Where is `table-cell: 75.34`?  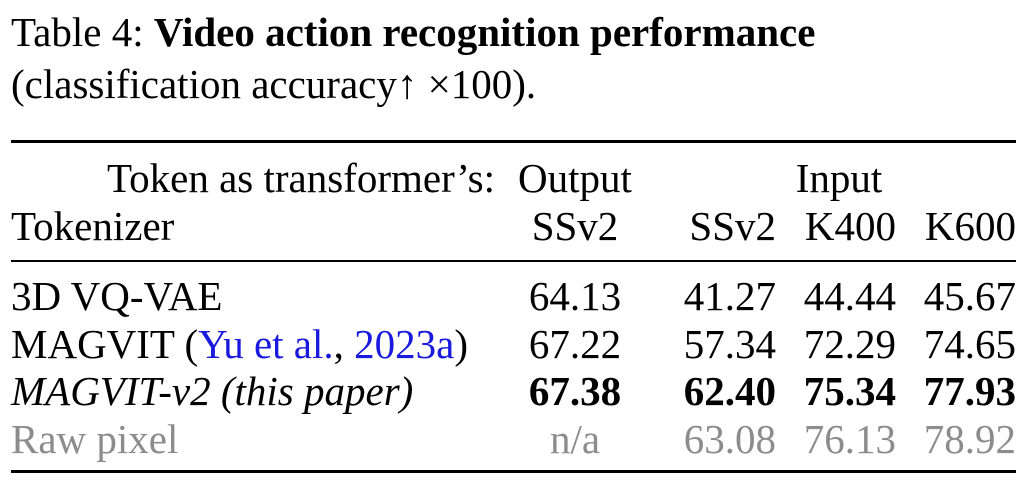
table-cell: 75.34 is located at coordinates (849, 391).